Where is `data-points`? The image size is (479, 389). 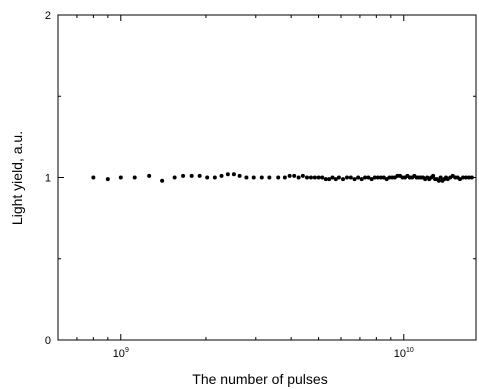
data-points is located at coordinates (282, 177).